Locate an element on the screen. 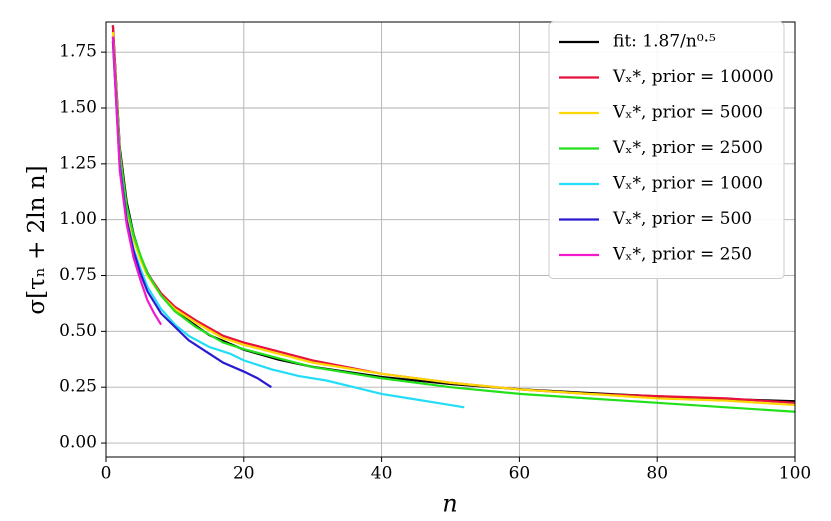 Image resolution: width=831 pixels, height=521 pixels. y-tick-label: 0.00 is located at coordinates (78, 443).